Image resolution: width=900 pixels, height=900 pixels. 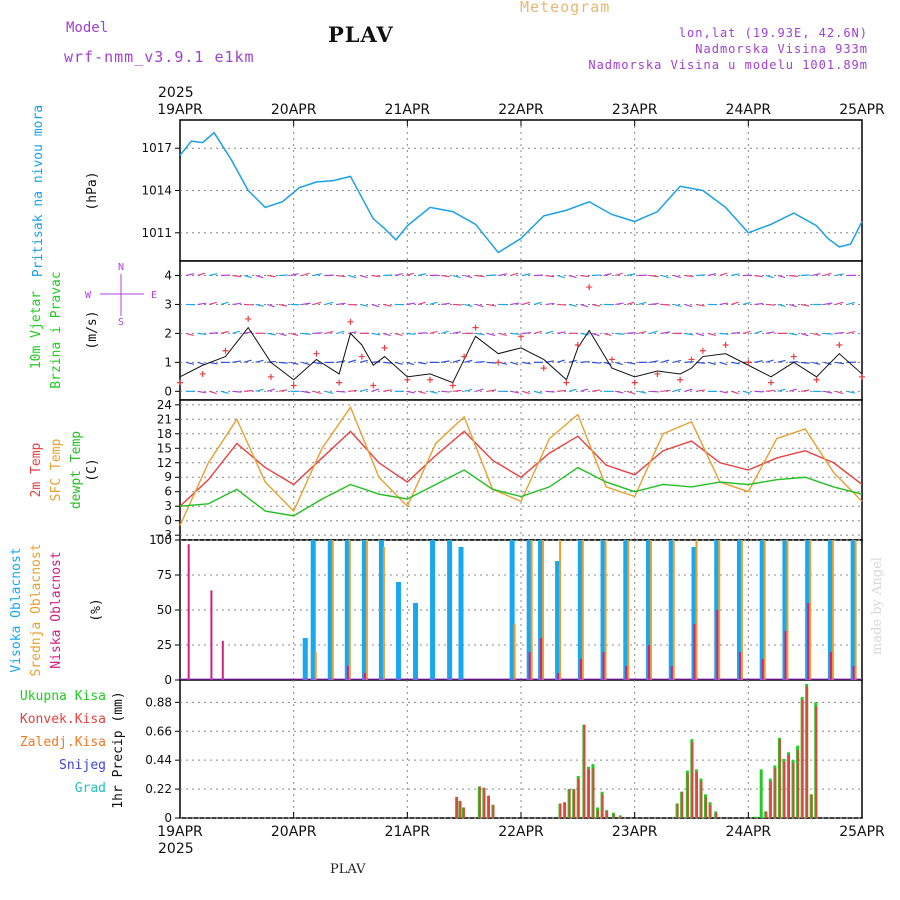 What do you see at coordinates (90, 788) in the screenshot?
I see `precip-legend-item: Grad` at bounding box center [90, 788].